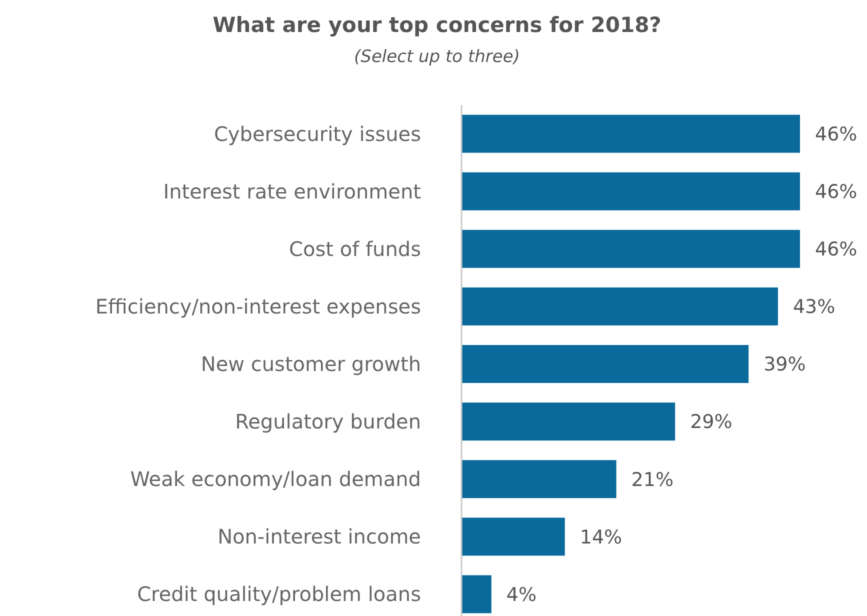 Image resolution: width=867 pixels, height=616 pixels. What do you see at coordinates (292, 191) in the screenshot?
I see `y-tick-label: Interest rate environment` at bounding box center [292, 191].